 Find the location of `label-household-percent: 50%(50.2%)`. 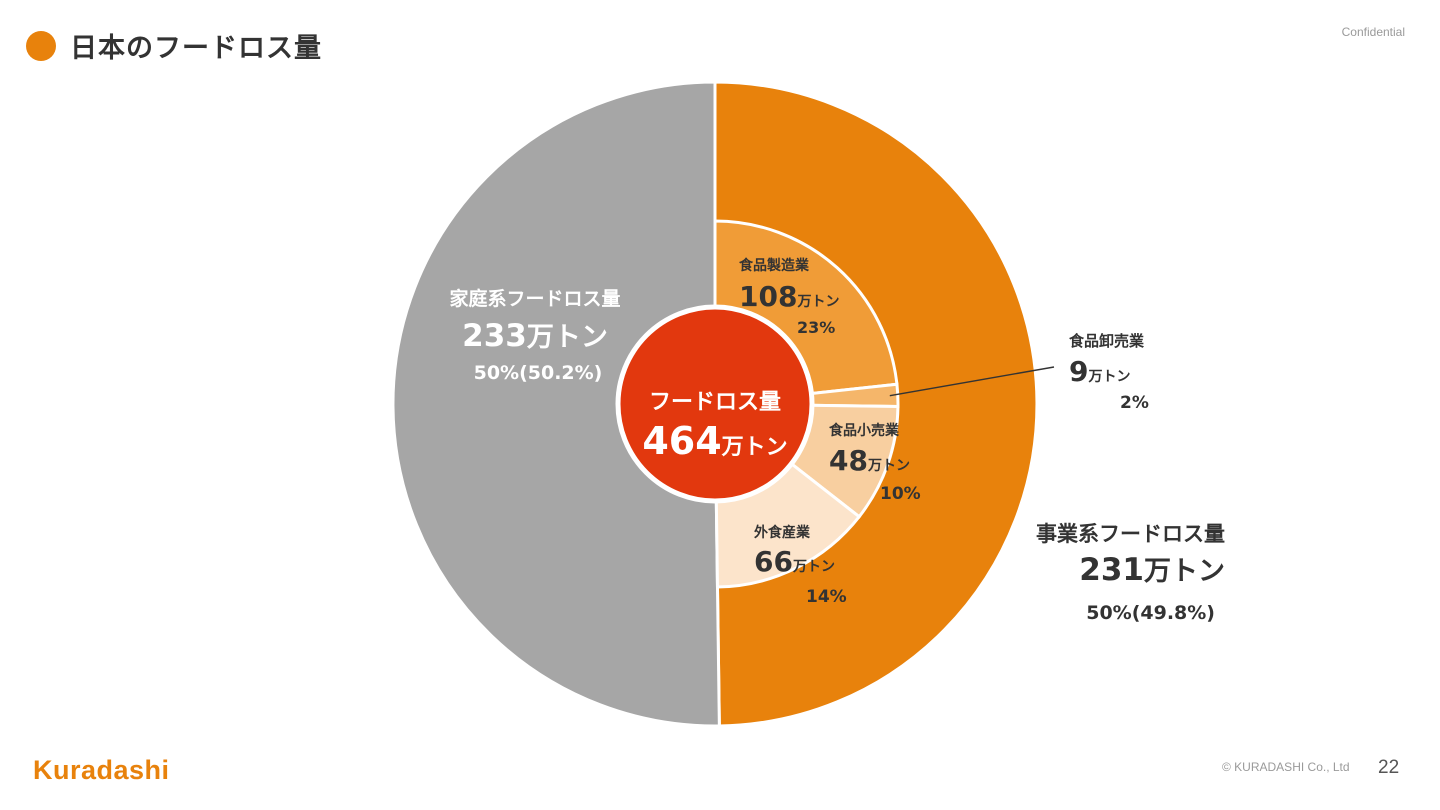

label-household-percent: 50%(50.2%) is located at coordinates (538, 373).